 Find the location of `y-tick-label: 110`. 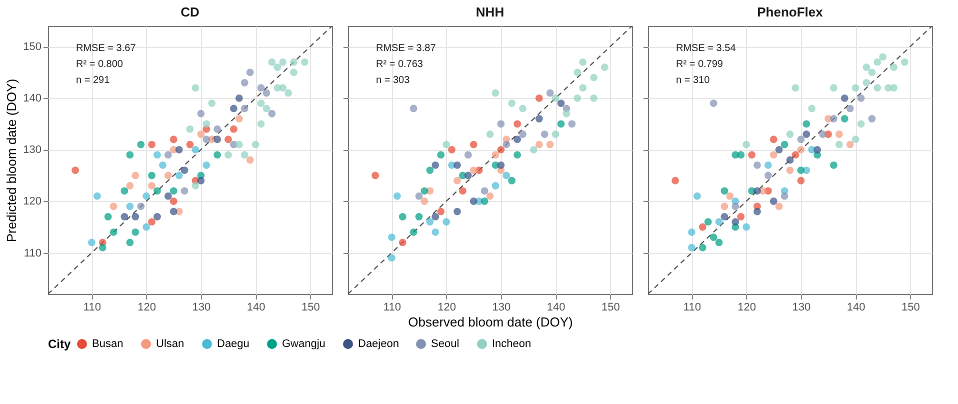

y-tick-label: 110 is located at coordinates (33, 253).